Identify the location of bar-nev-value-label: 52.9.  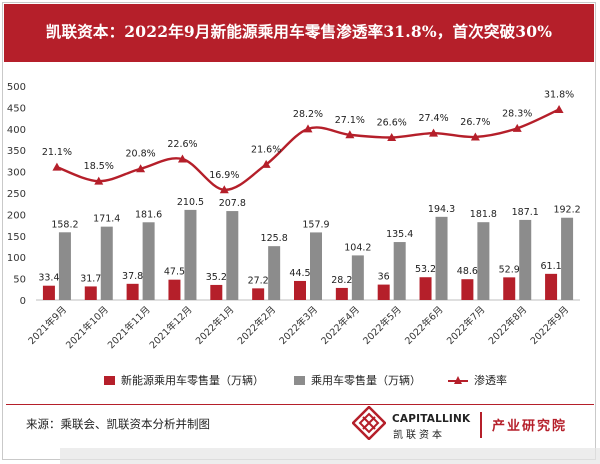
(509, 269).